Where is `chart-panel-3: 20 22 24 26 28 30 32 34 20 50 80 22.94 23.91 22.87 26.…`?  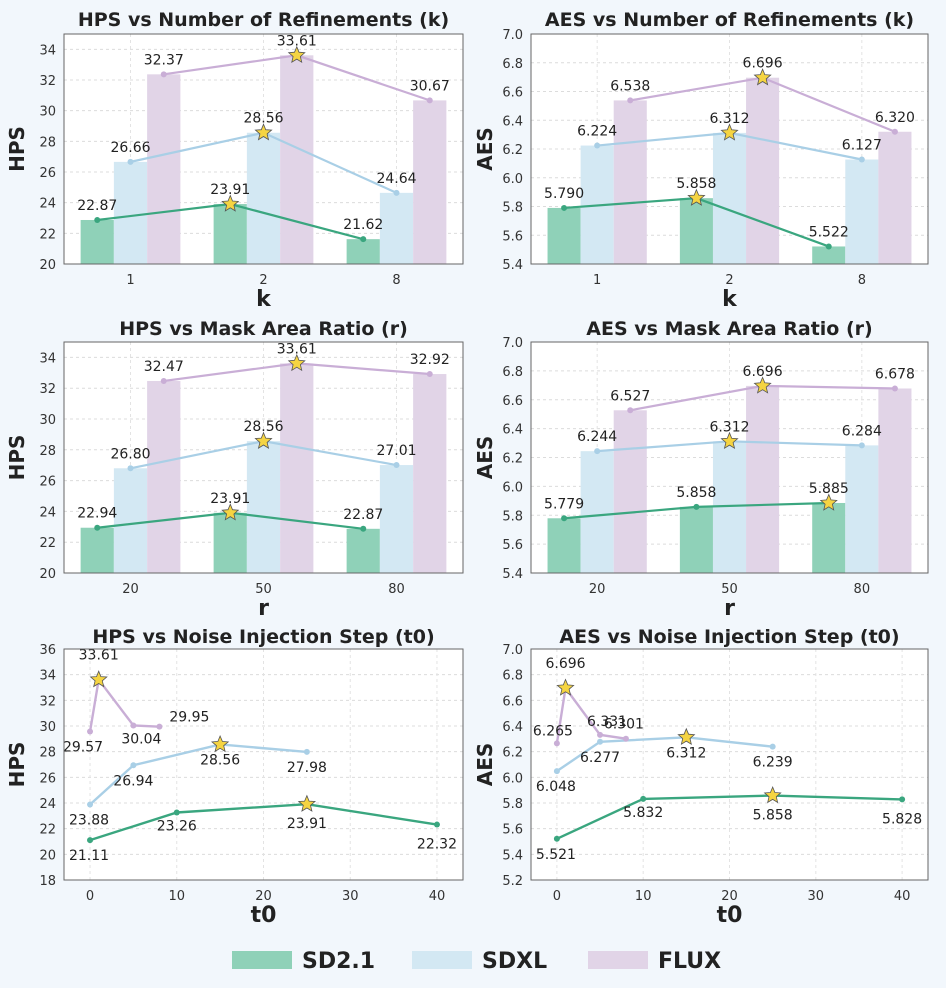
chart-panel-3: 20 22 24 26 28 30 32 34 20 50 80 22.94 23.91 22.87 26.… is located at coordinates (234, 469).